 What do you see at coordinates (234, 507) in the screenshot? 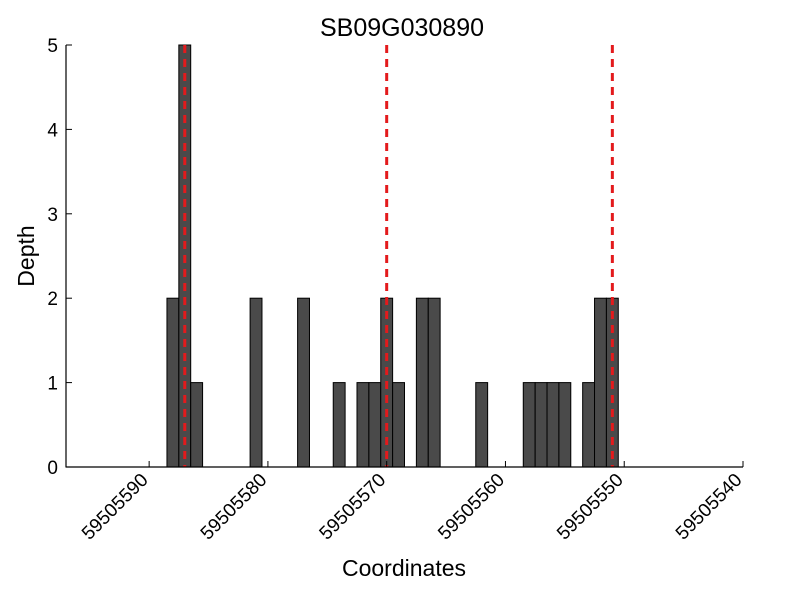
I see `x-tick-label: 59505580` at bounding box center [234, 507].